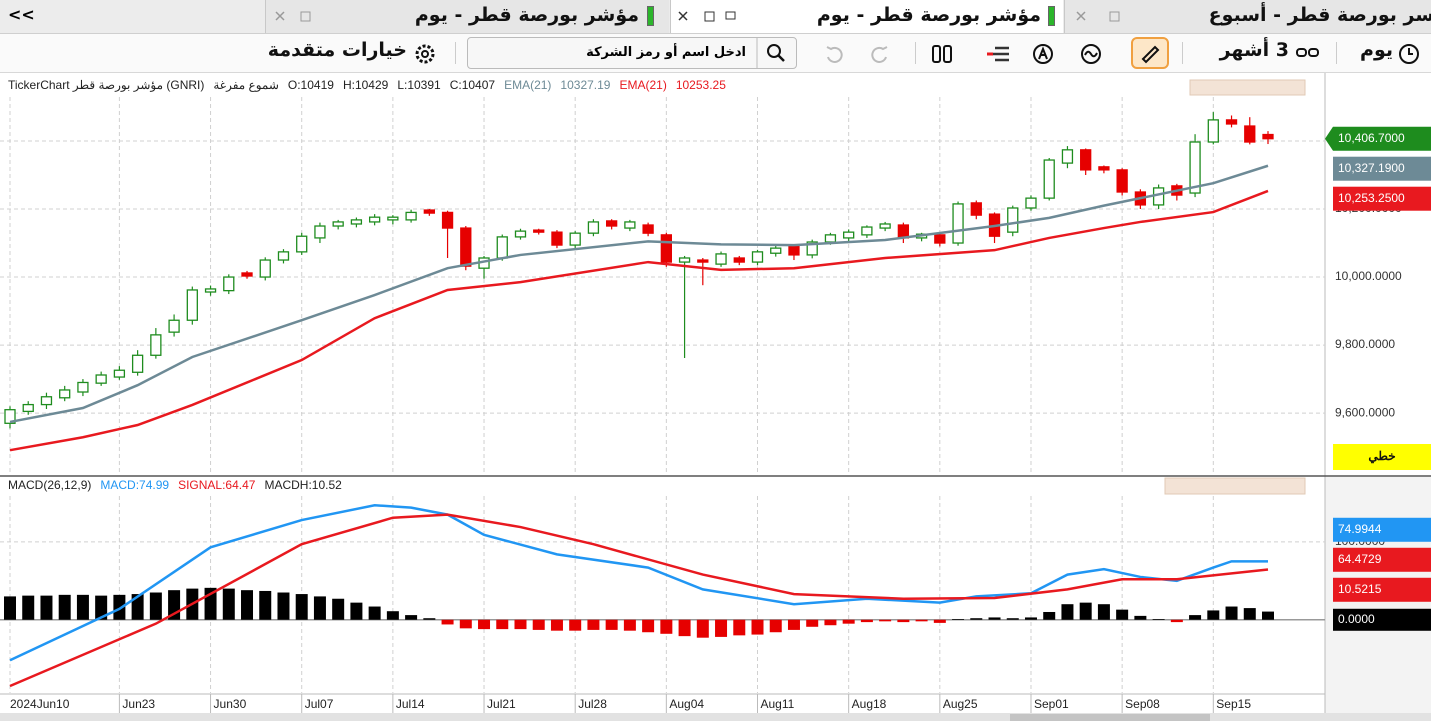 This screenshot has width=1431, height=721. What do you see at coordinates (410, 704) in the screenshot?
I see `x-tick-label: Jul14` at bounding box center [410, 704].